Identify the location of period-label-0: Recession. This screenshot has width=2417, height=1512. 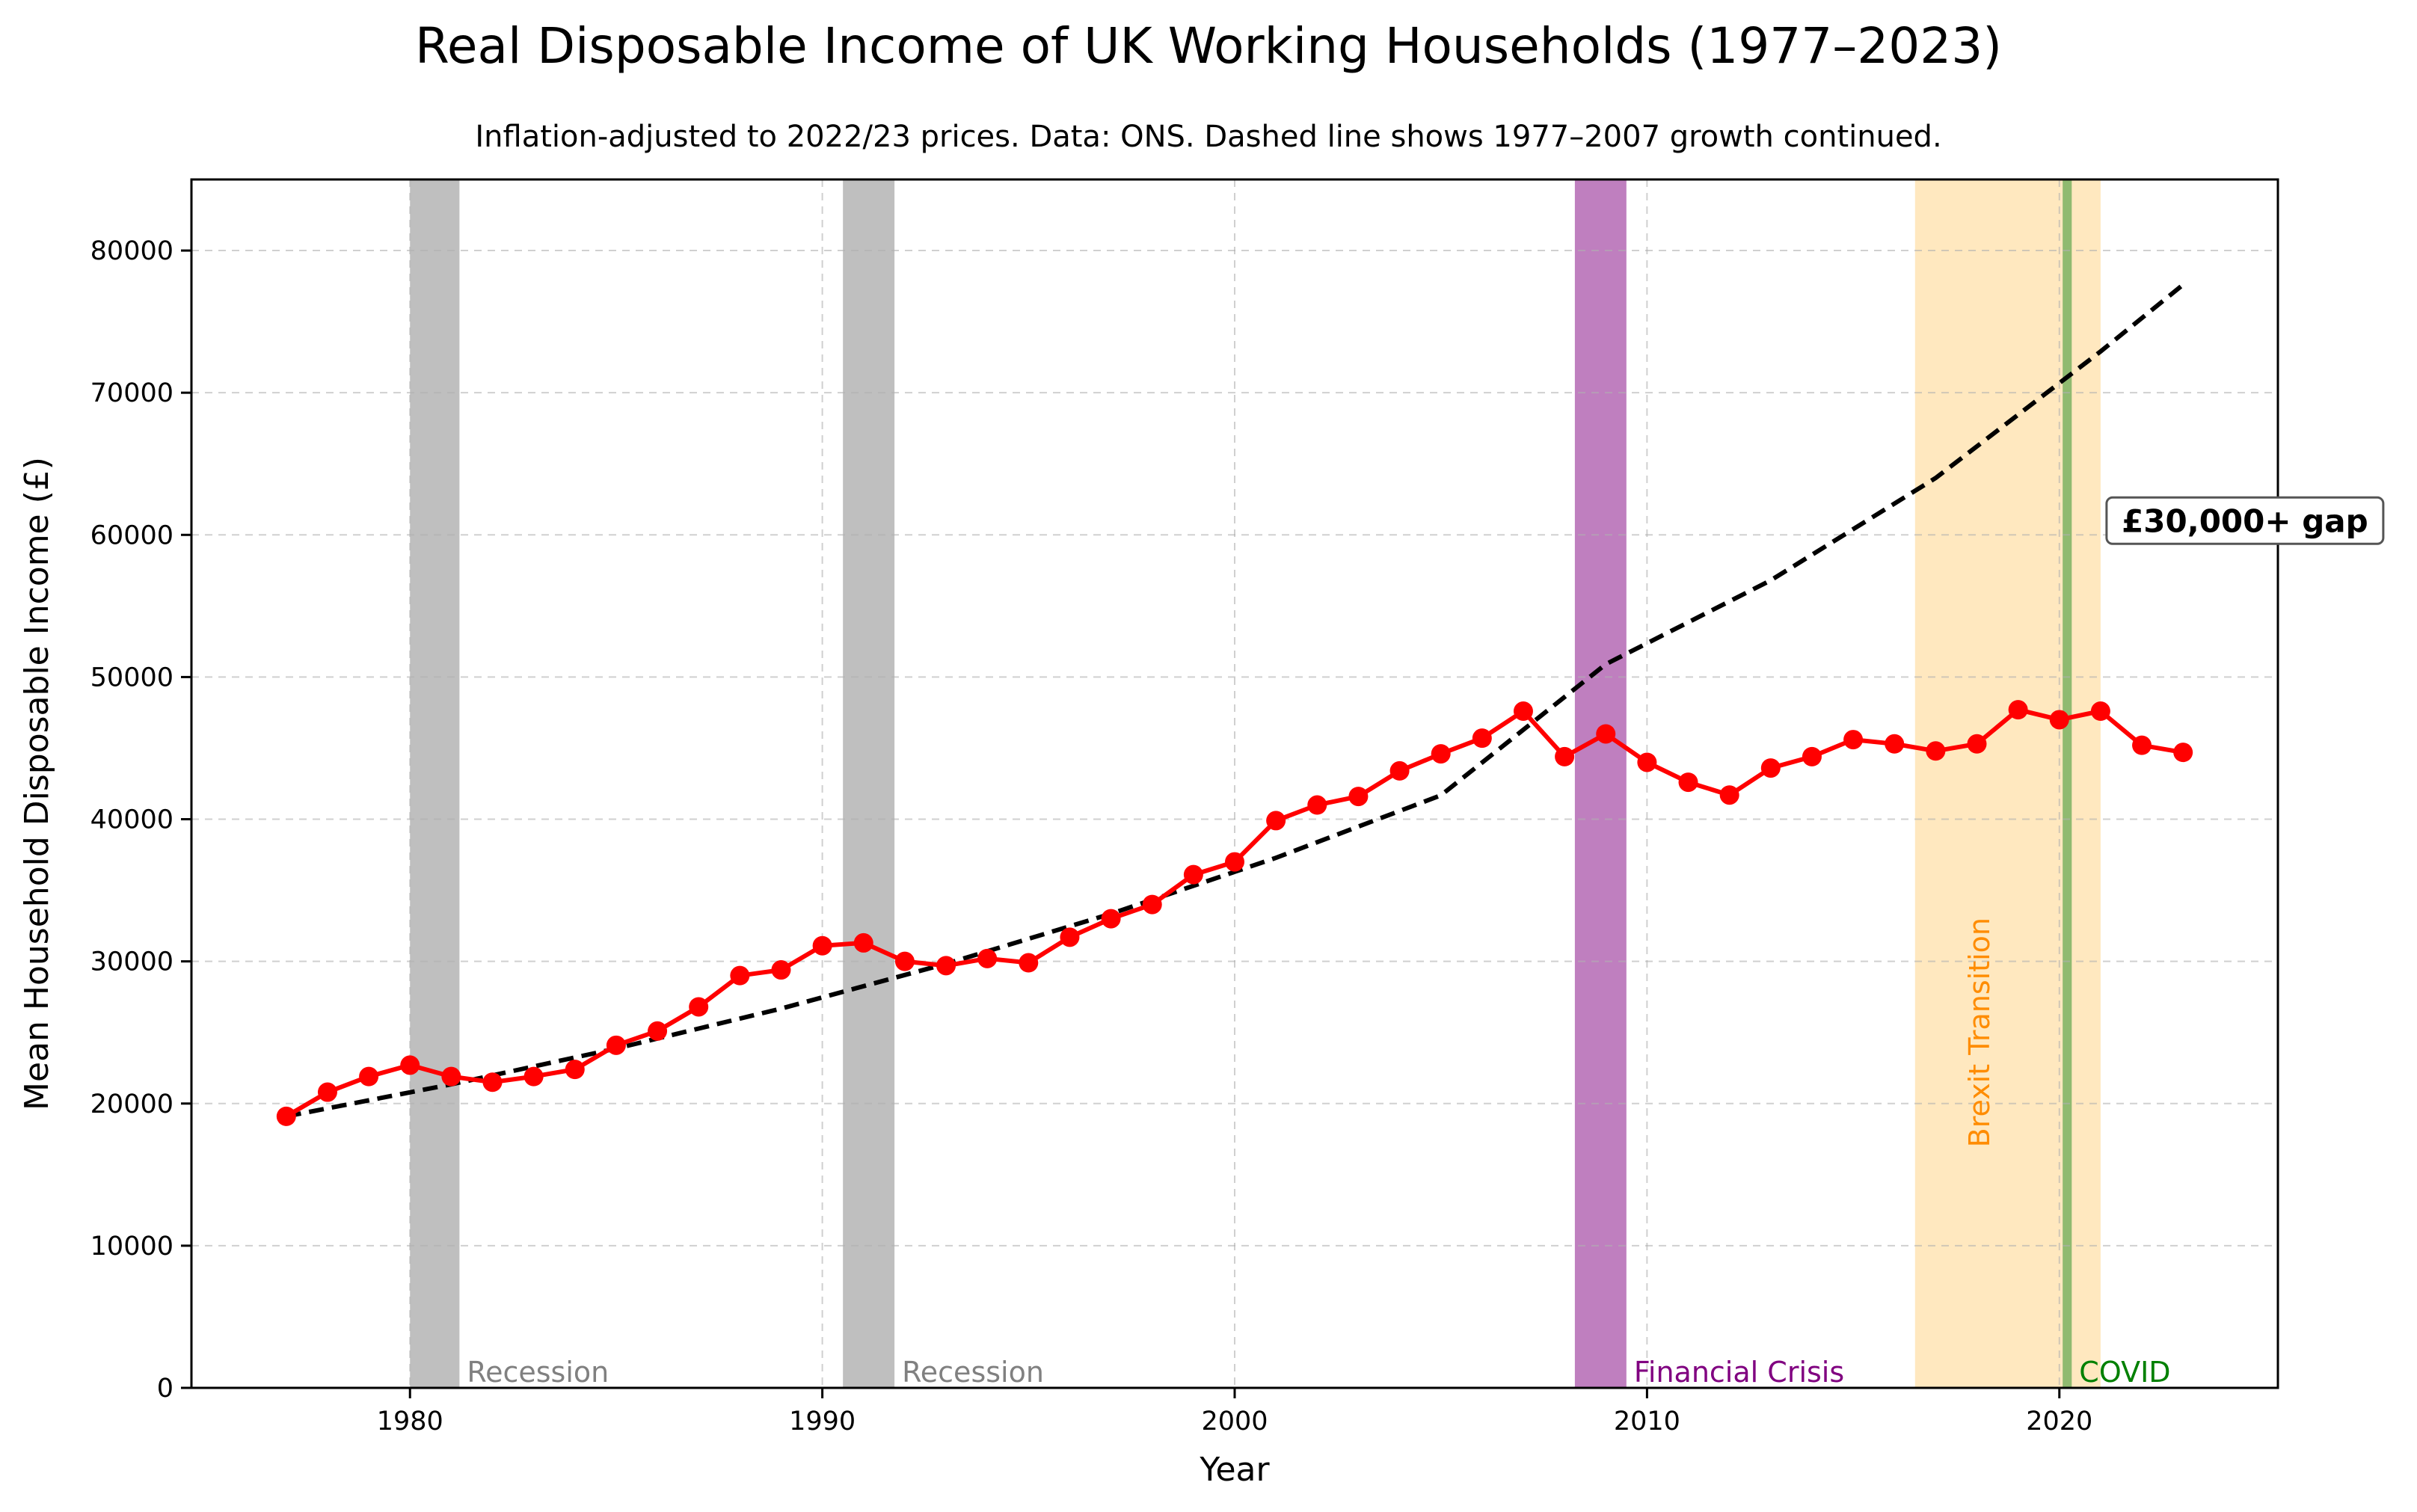
(538, 1372).